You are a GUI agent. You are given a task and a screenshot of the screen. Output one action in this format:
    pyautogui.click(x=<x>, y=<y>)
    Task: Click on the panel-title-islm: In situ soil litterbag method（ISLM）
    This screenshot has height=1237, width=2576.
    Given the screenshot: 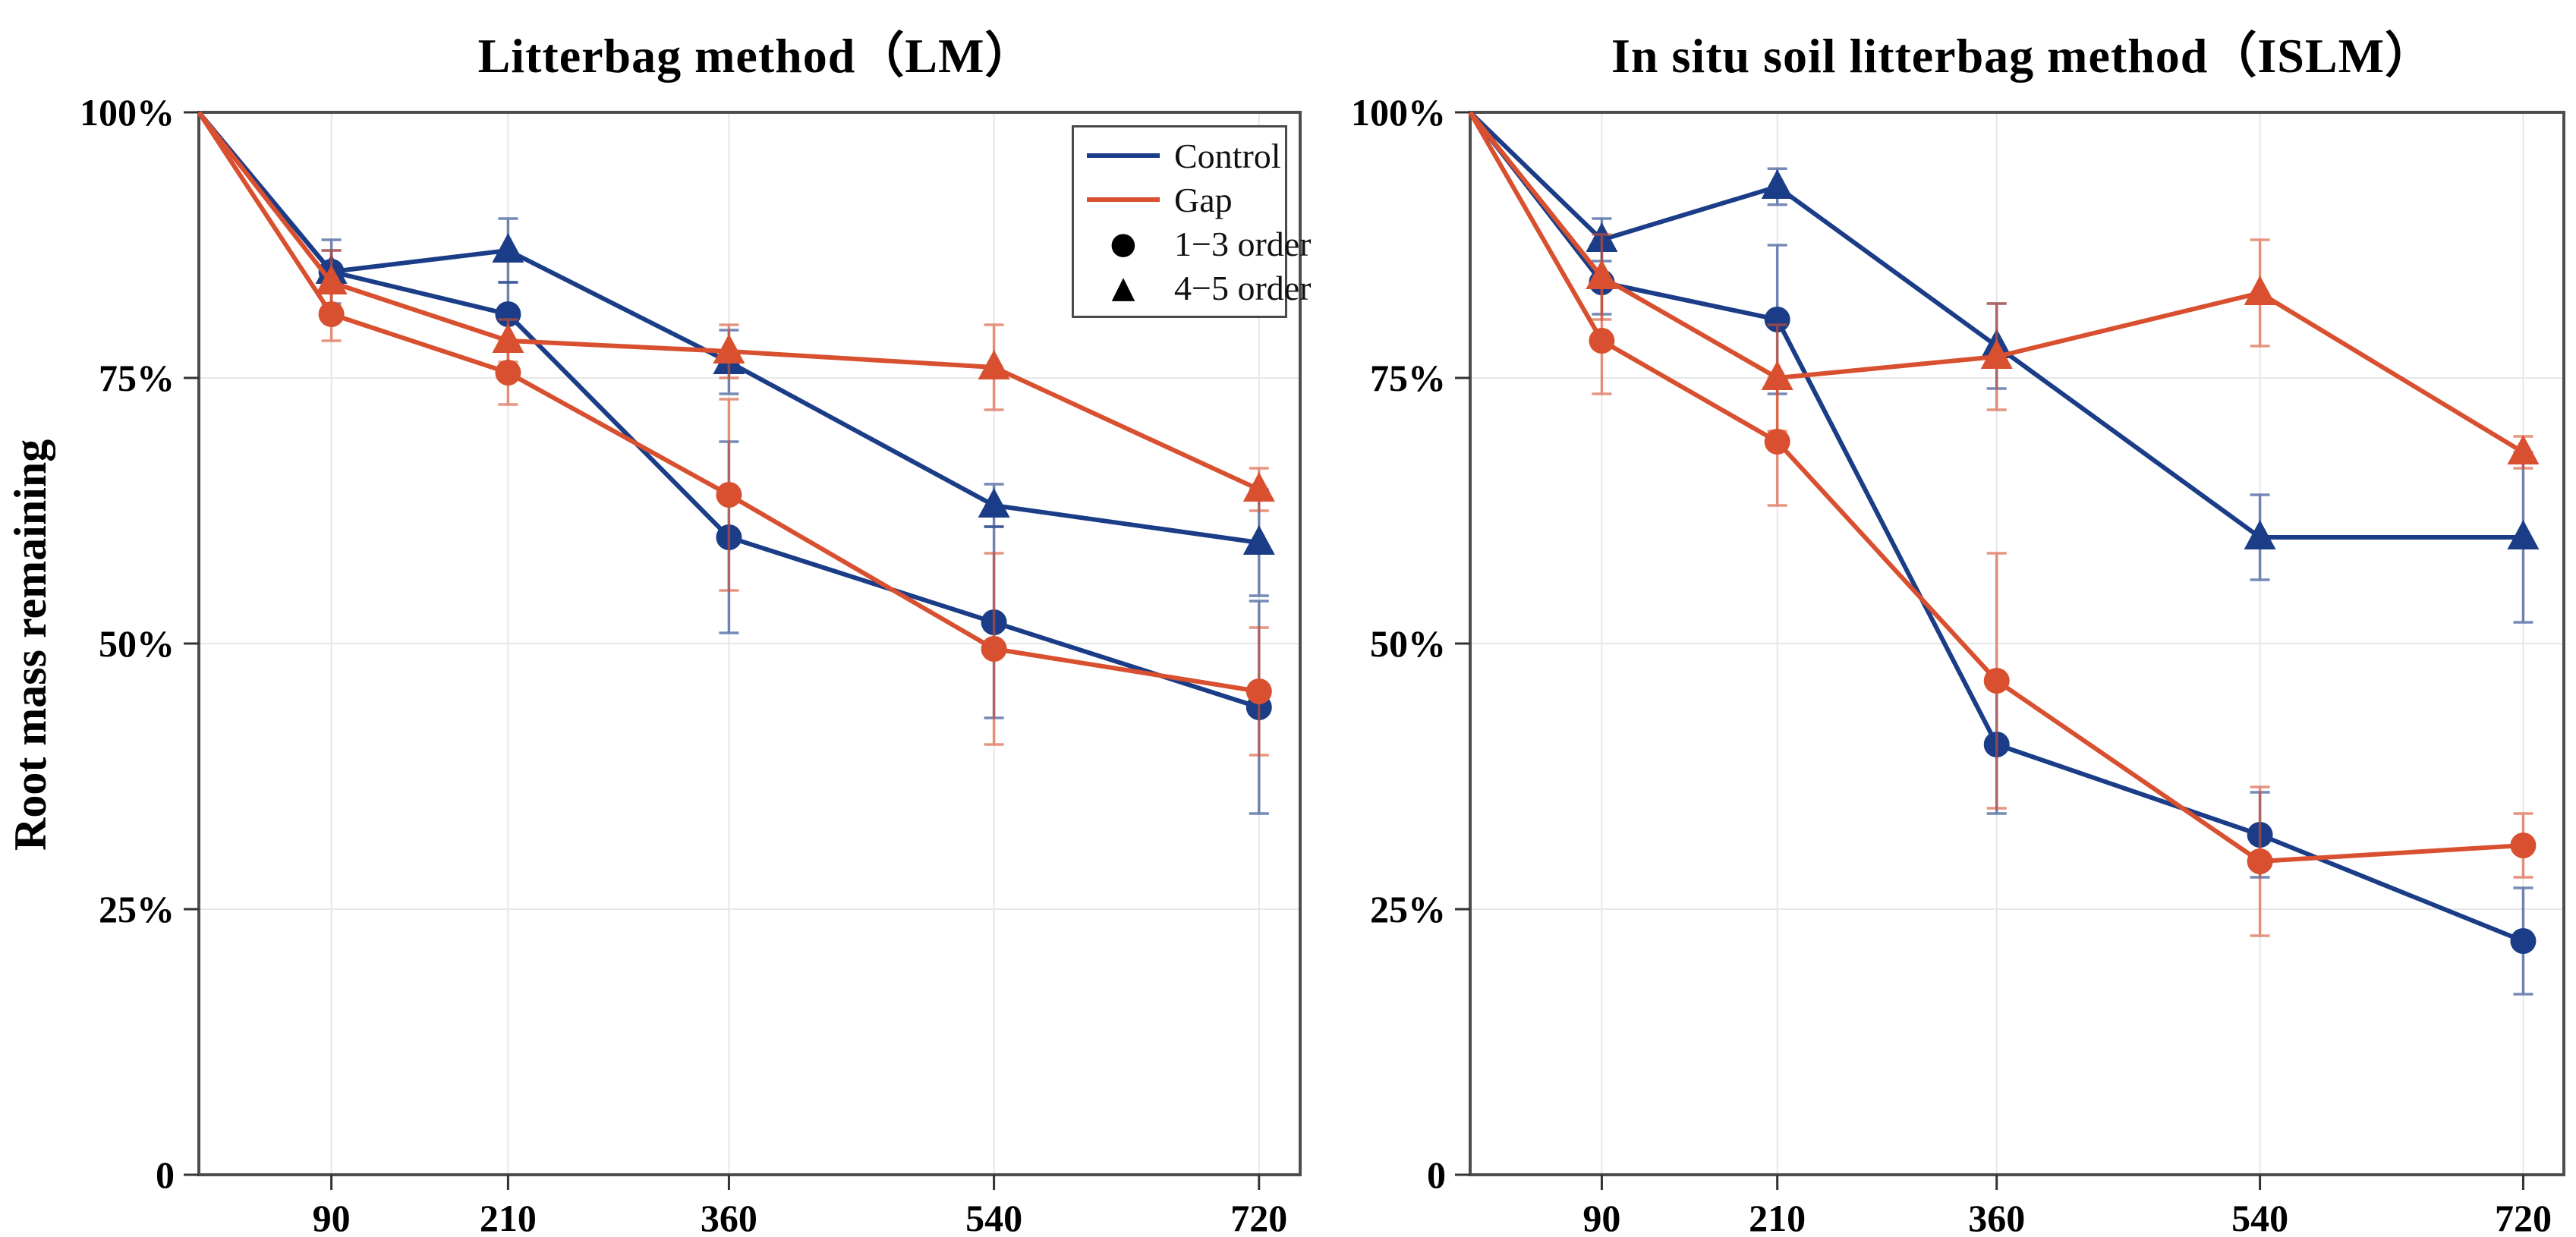 What is the action you would take?
    pyautogui.click(x=2022, y=56)
    